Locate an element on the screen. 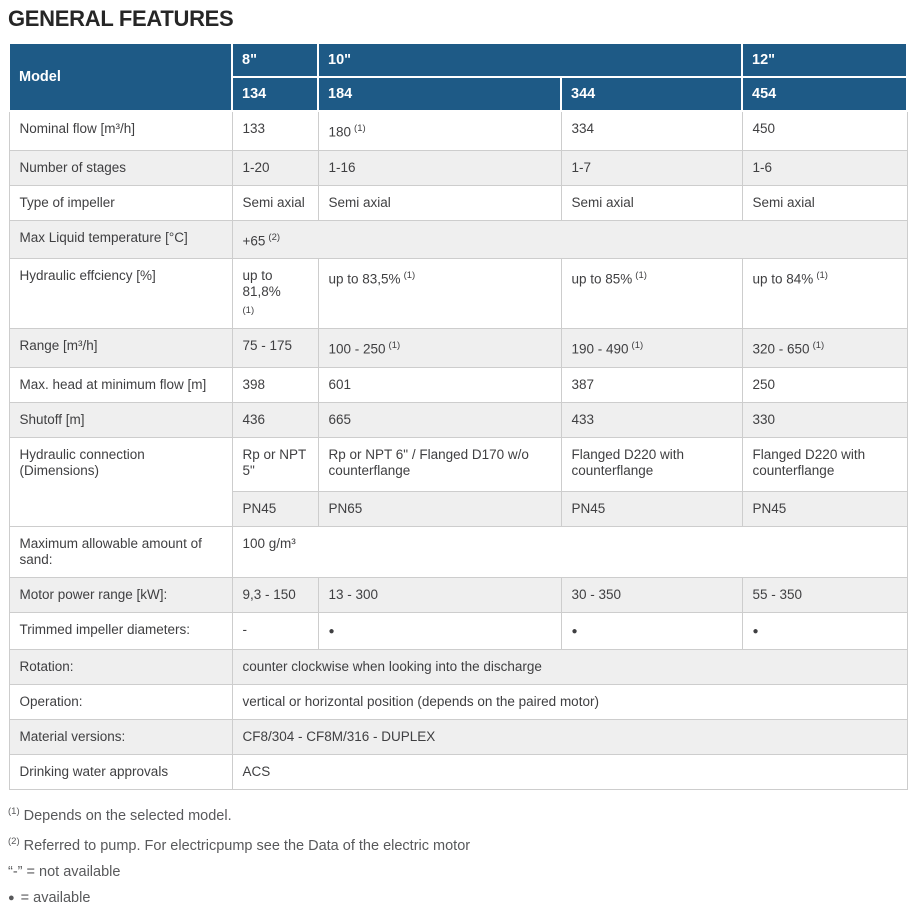 This screenshot has height=908, width=911. cell-value: 450 is located at coordinates (764, 128).